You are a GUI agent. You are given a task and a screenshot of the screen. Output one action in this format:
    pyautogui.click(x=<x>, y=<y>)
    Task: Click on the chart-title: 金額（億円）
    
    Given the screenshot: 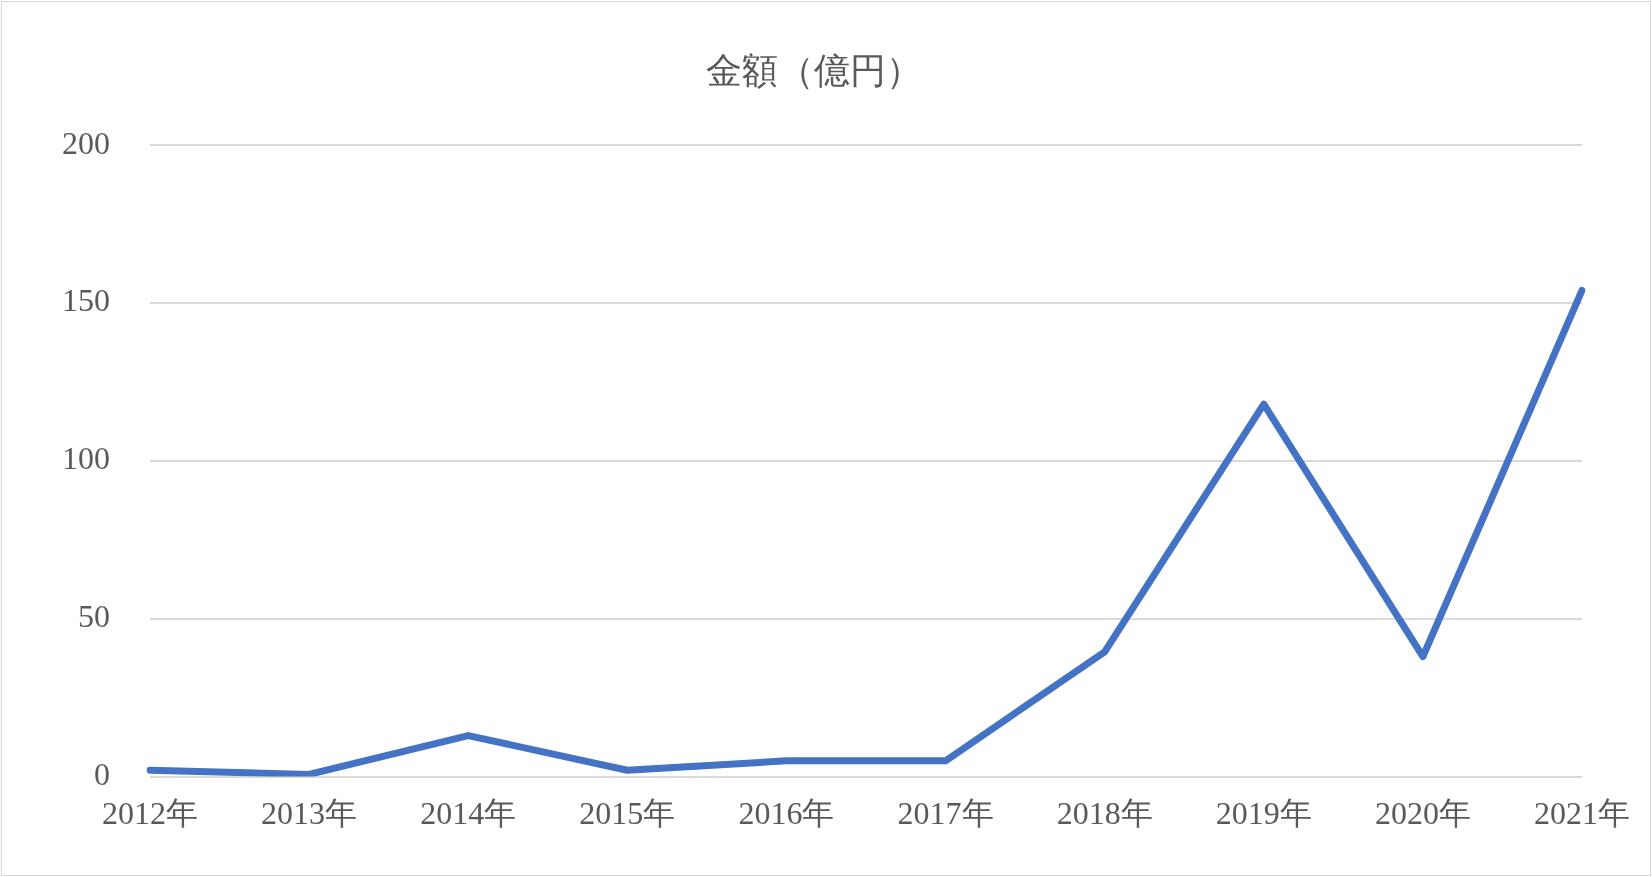 What is the action you would take?
    pyautogui.click(x=813, y=71)
    